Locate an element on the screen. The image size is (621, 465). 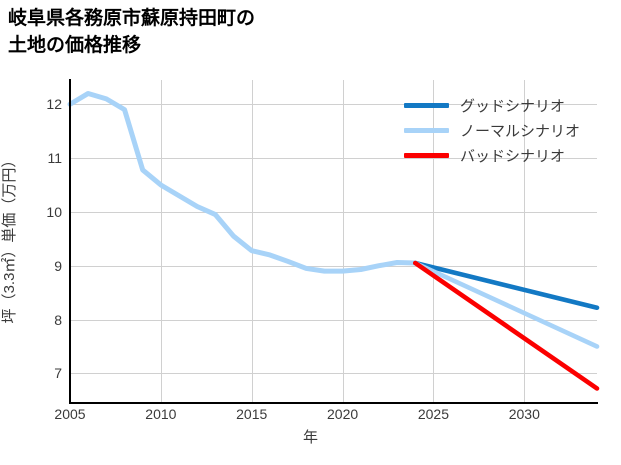
x-axis-spine is located at coordinates (333, 403).